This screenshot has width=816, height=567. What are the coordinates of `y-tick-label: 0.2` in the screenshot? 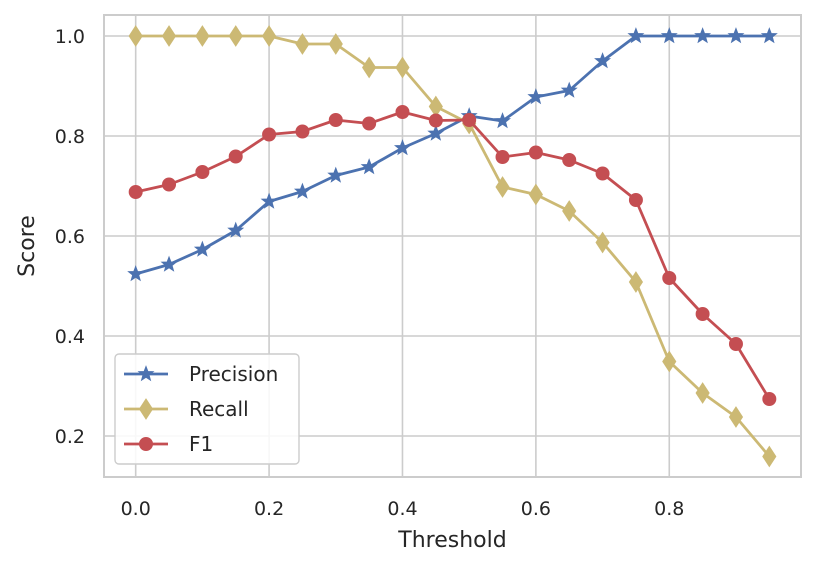 It's located at (70, 437).